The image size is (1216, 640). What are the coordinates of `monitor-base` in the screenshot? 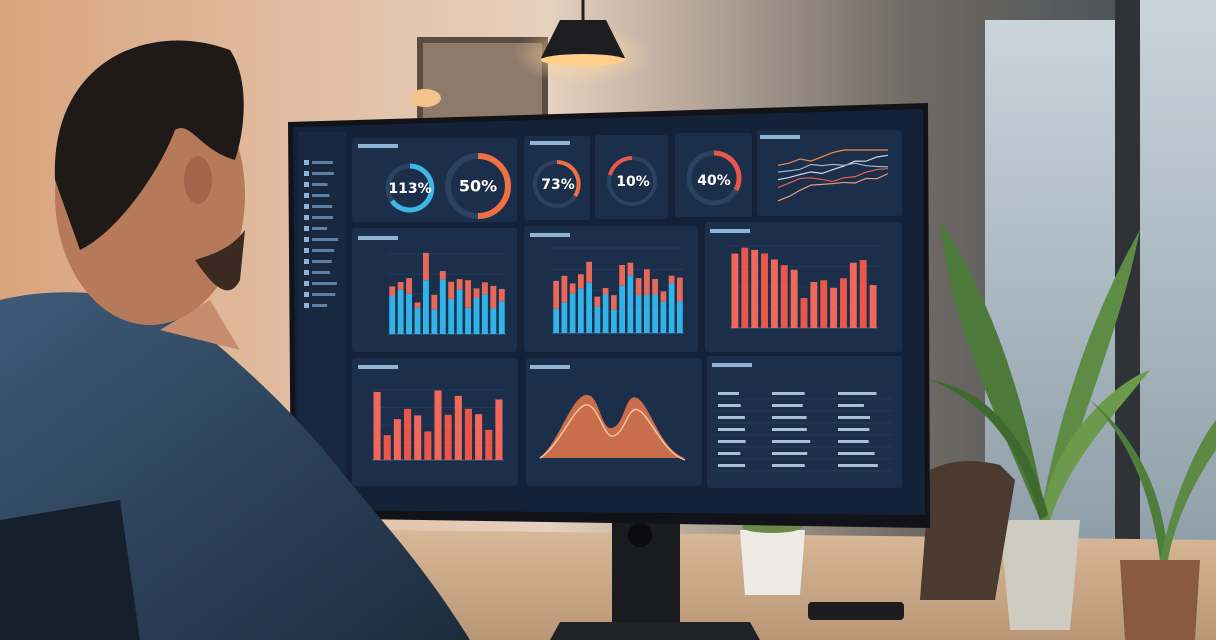 It's located at (655, 631).